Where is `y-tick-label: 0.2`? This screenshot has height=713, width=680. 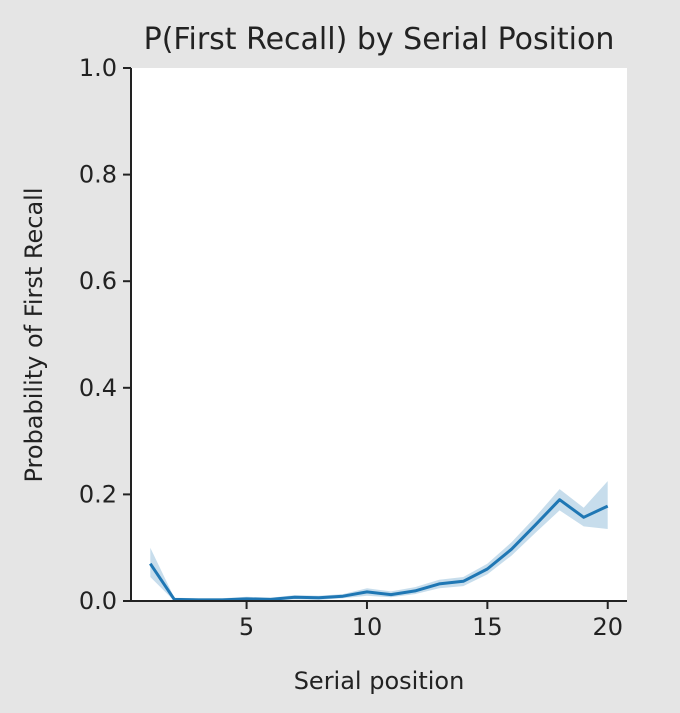 y-tick-label: 0.2 is located at coordinates (98, 494).